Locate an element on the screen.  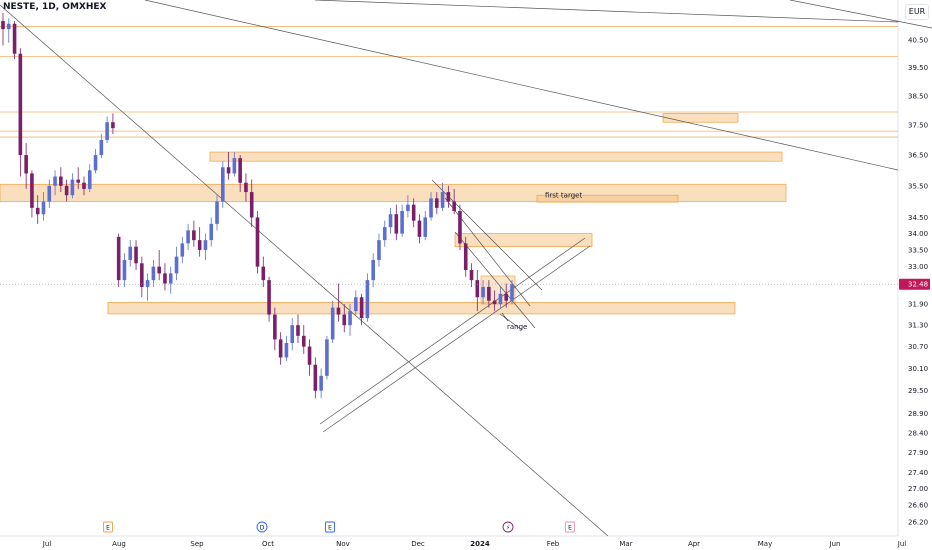
y-tick-label: 27.00 is located at coordinates (918, 489).